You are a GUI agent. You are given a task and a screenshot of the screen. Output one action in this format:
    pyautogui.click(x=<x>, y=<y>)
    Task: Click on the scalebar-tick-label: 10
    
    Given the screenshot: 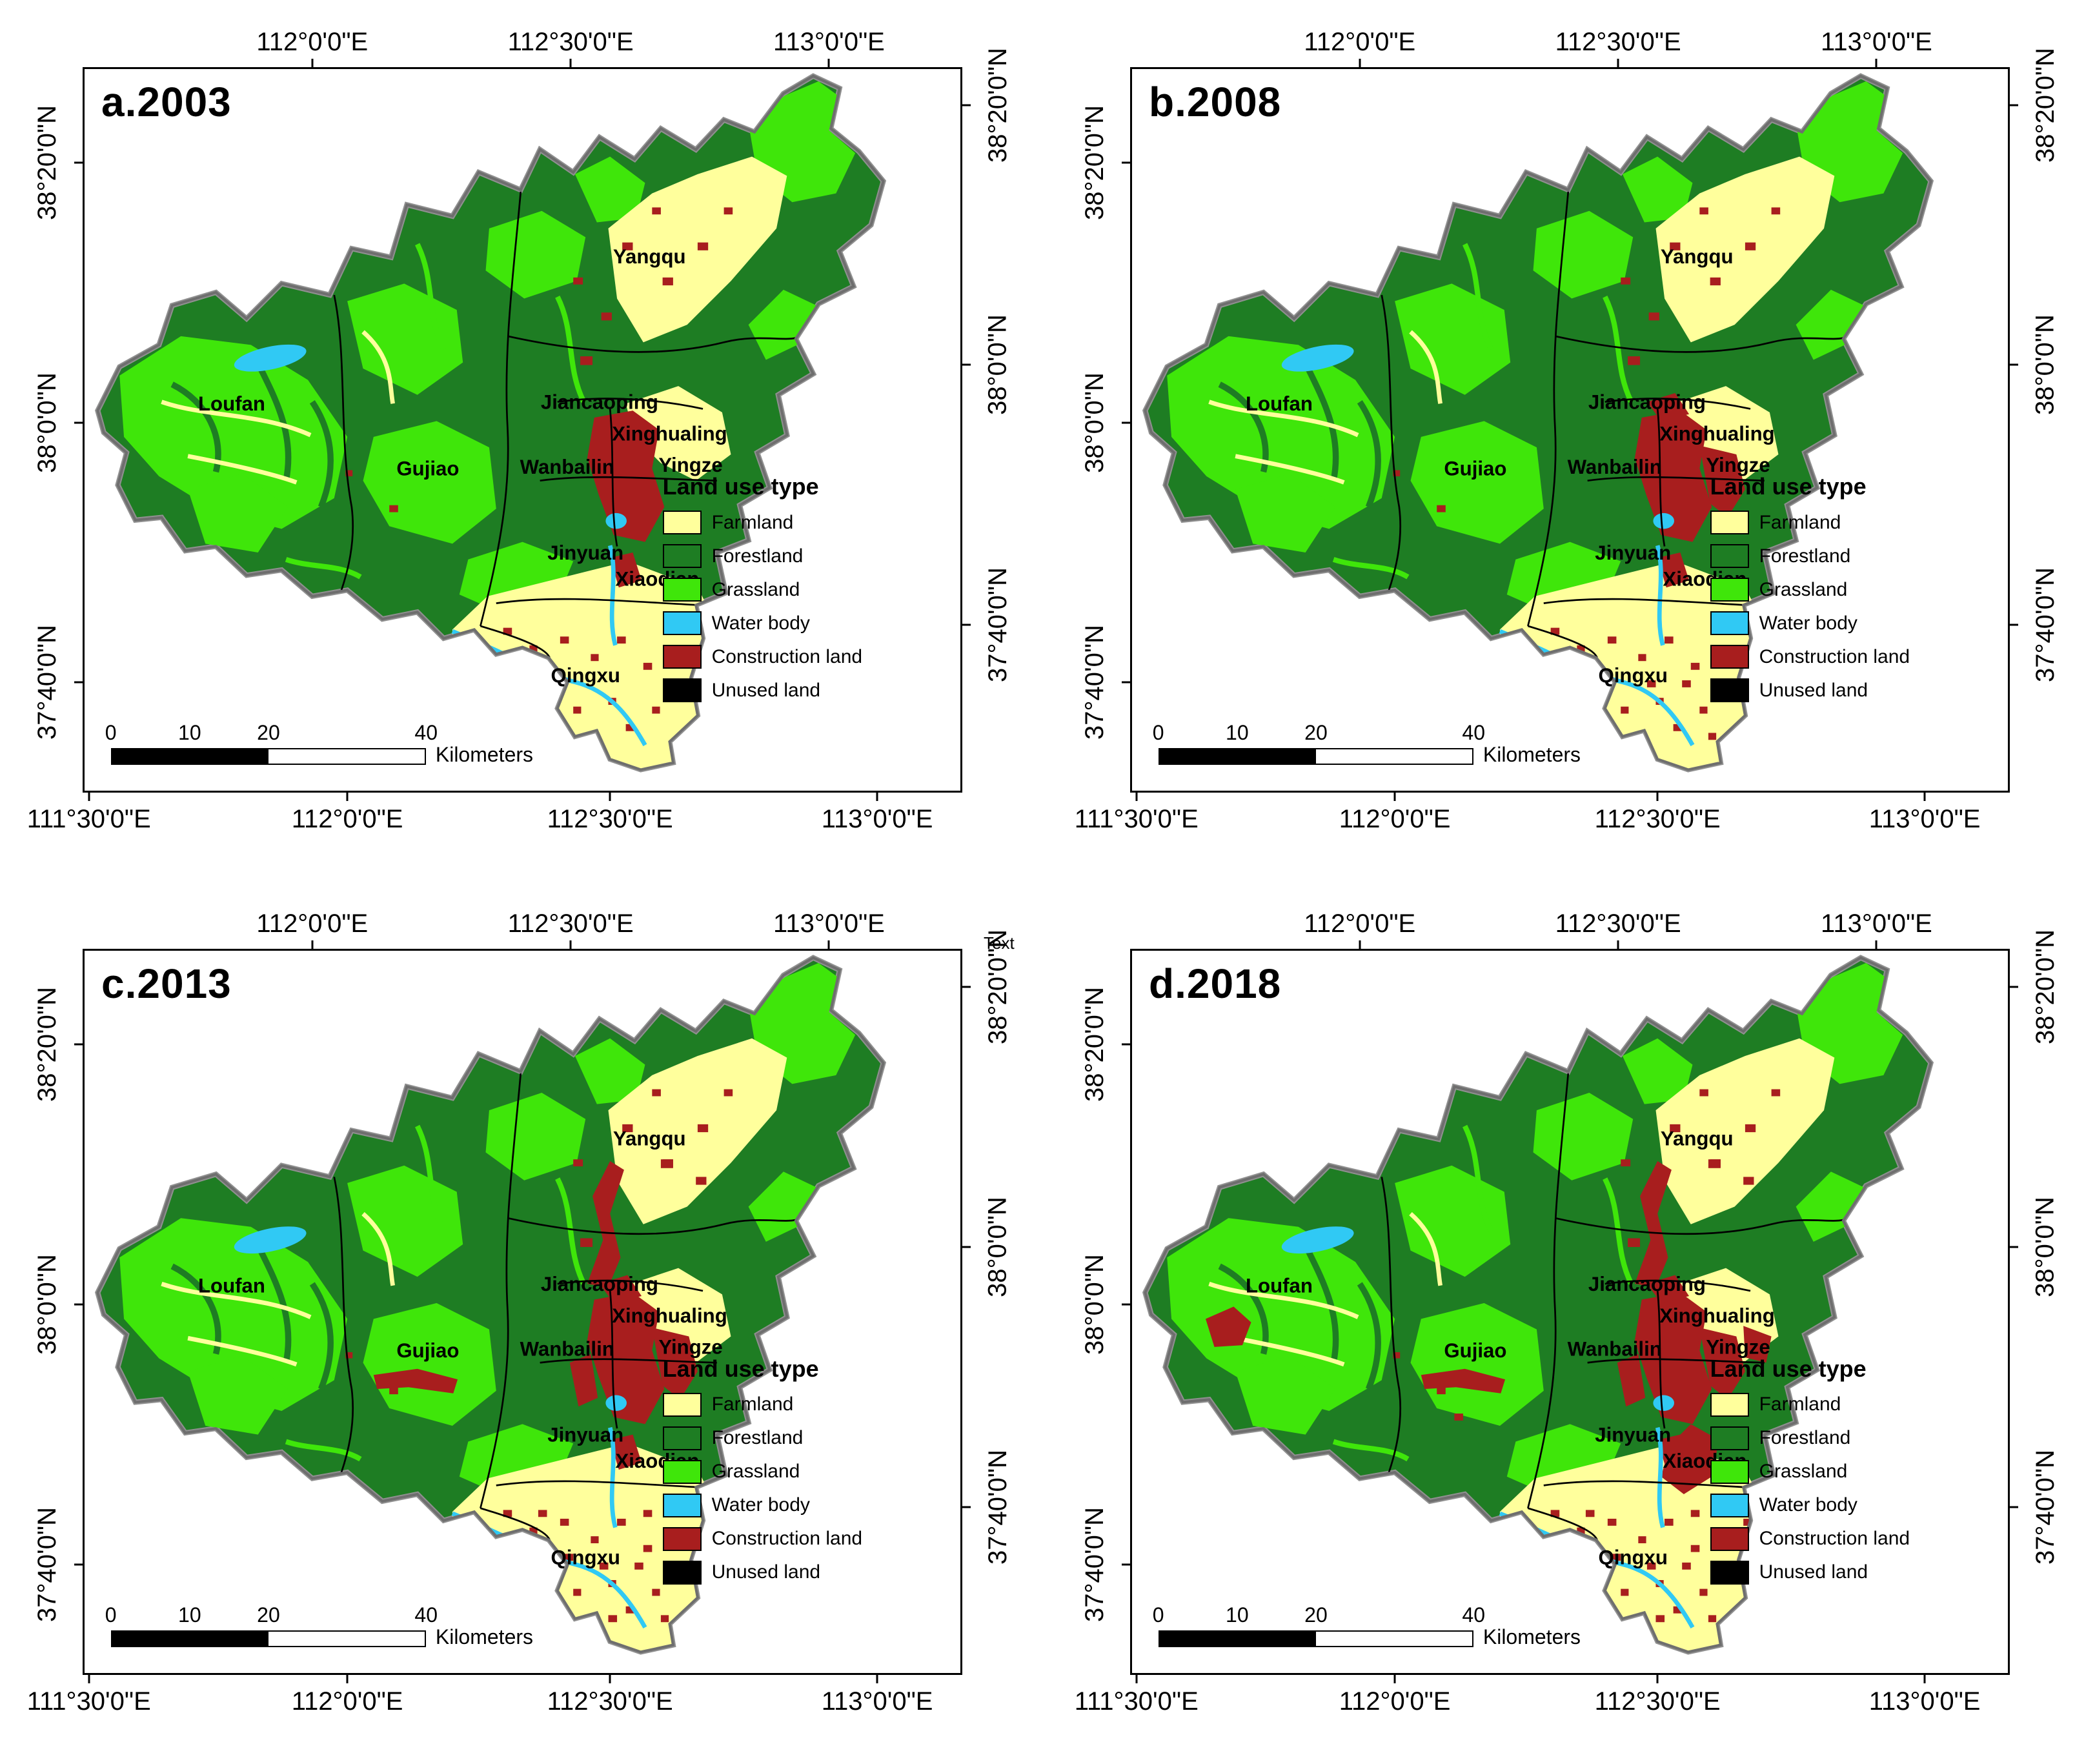 What is the action you would take?
    pyautogui.click(x=1238, y=1615)
    